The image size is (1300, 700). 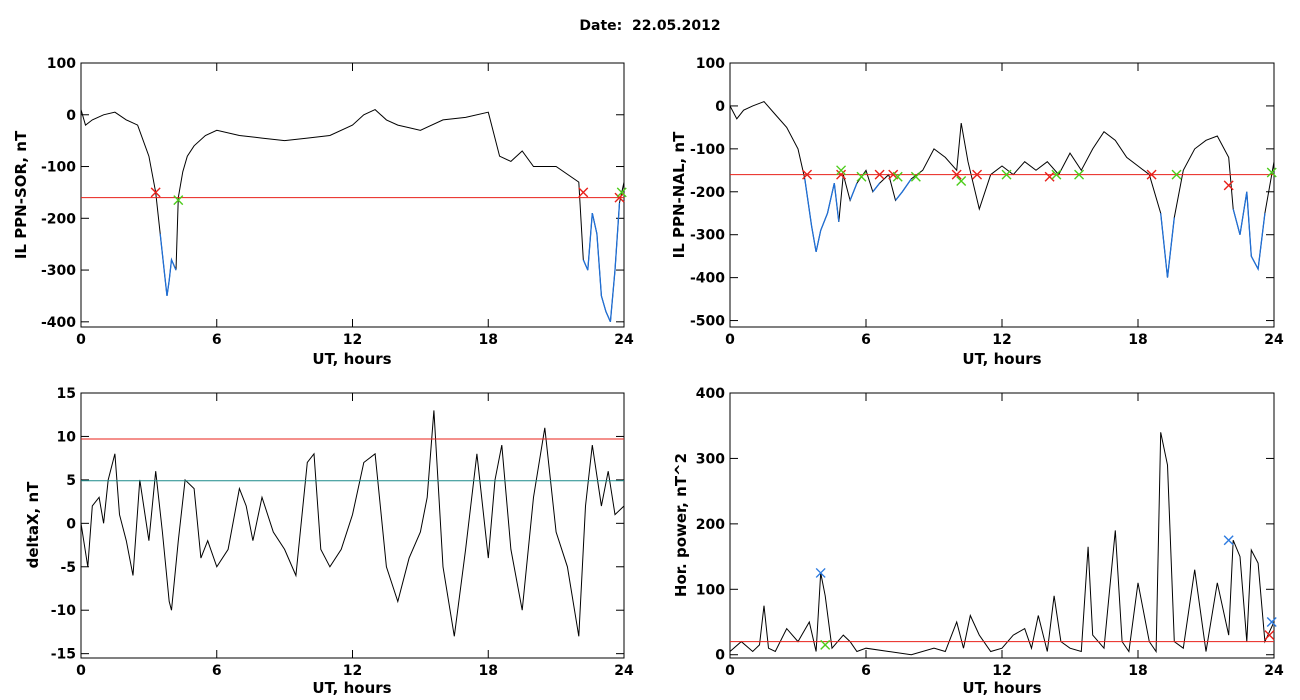 What do you see at coordinates (601, 26) in the screenshot?
I see `date-label: Date:` at bounding box center [601, 26].